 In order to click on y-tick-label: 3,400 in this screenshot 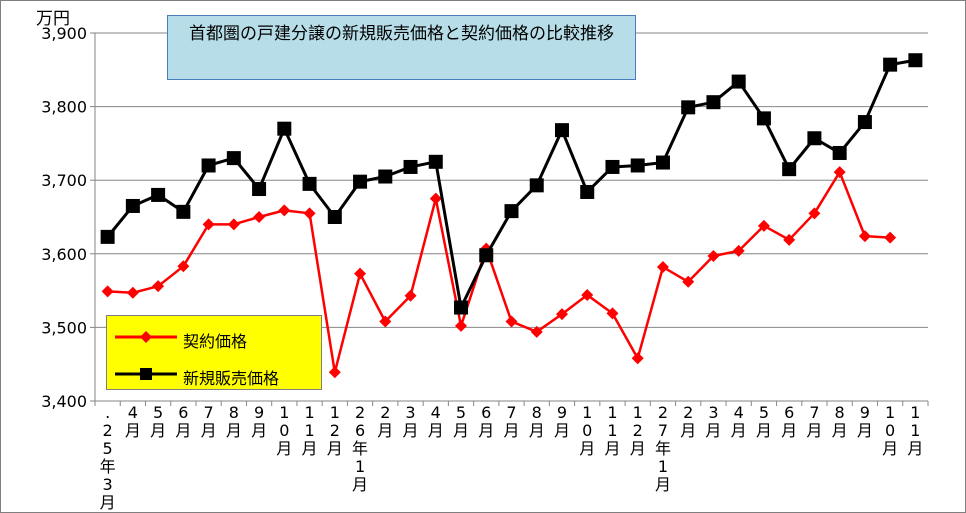, I will do `click(64, 401)`.